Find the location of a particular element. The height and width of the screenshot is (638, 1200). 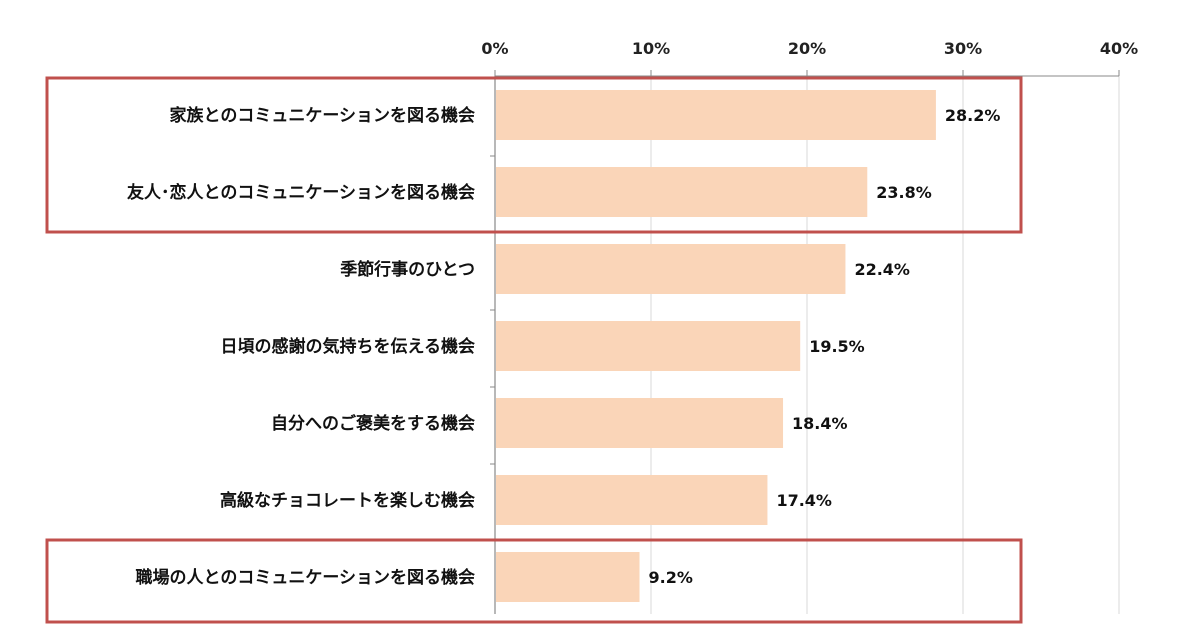

x-tick-label: 0% is located at coordinates (494, 48).